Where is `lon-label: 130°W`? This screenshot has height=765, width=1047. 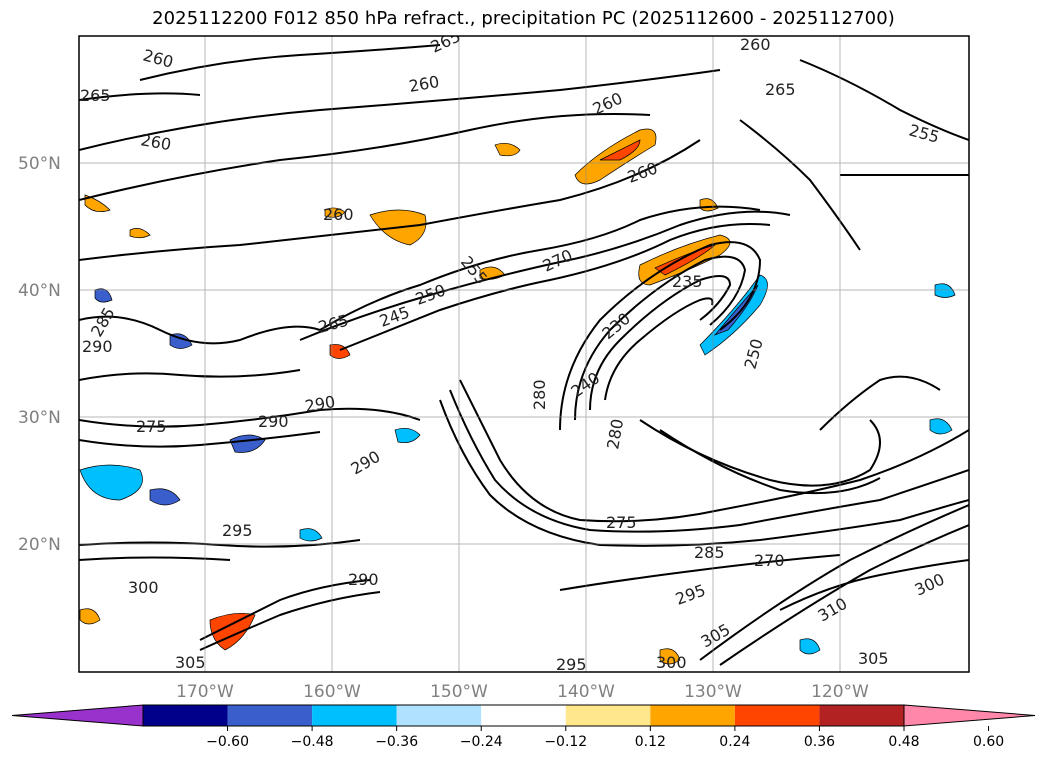
lon-label: 130°W is located at coordinates (713, 692).